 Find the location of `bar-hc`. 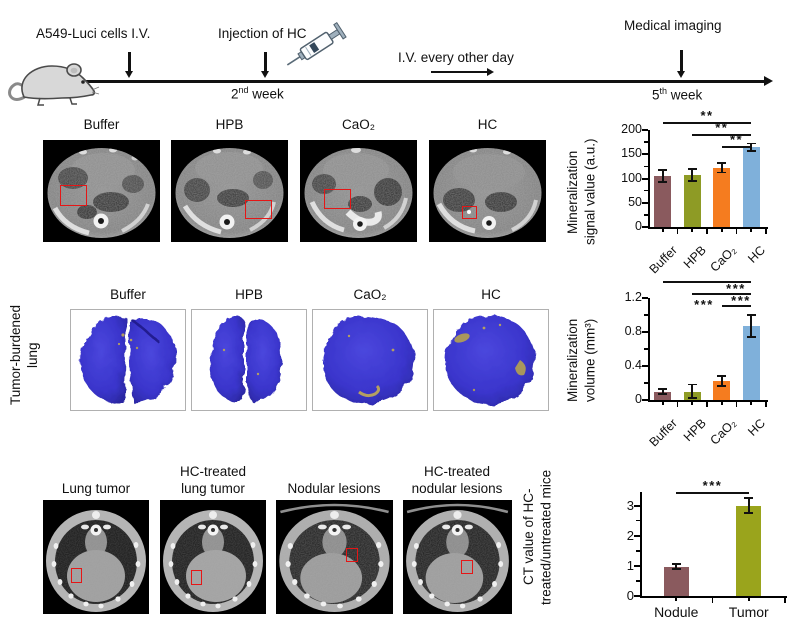

bar-hc is located at coordinates (751, 363).